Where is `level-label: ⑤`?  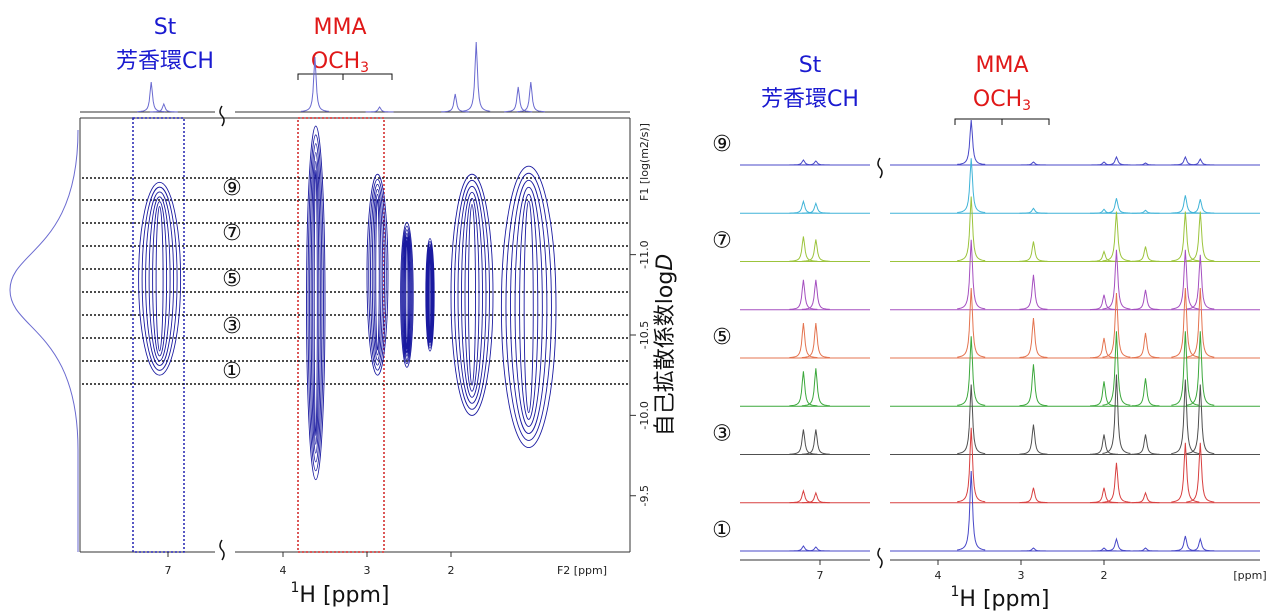
level-label: ⑤ is located at coordinates (232, 279).